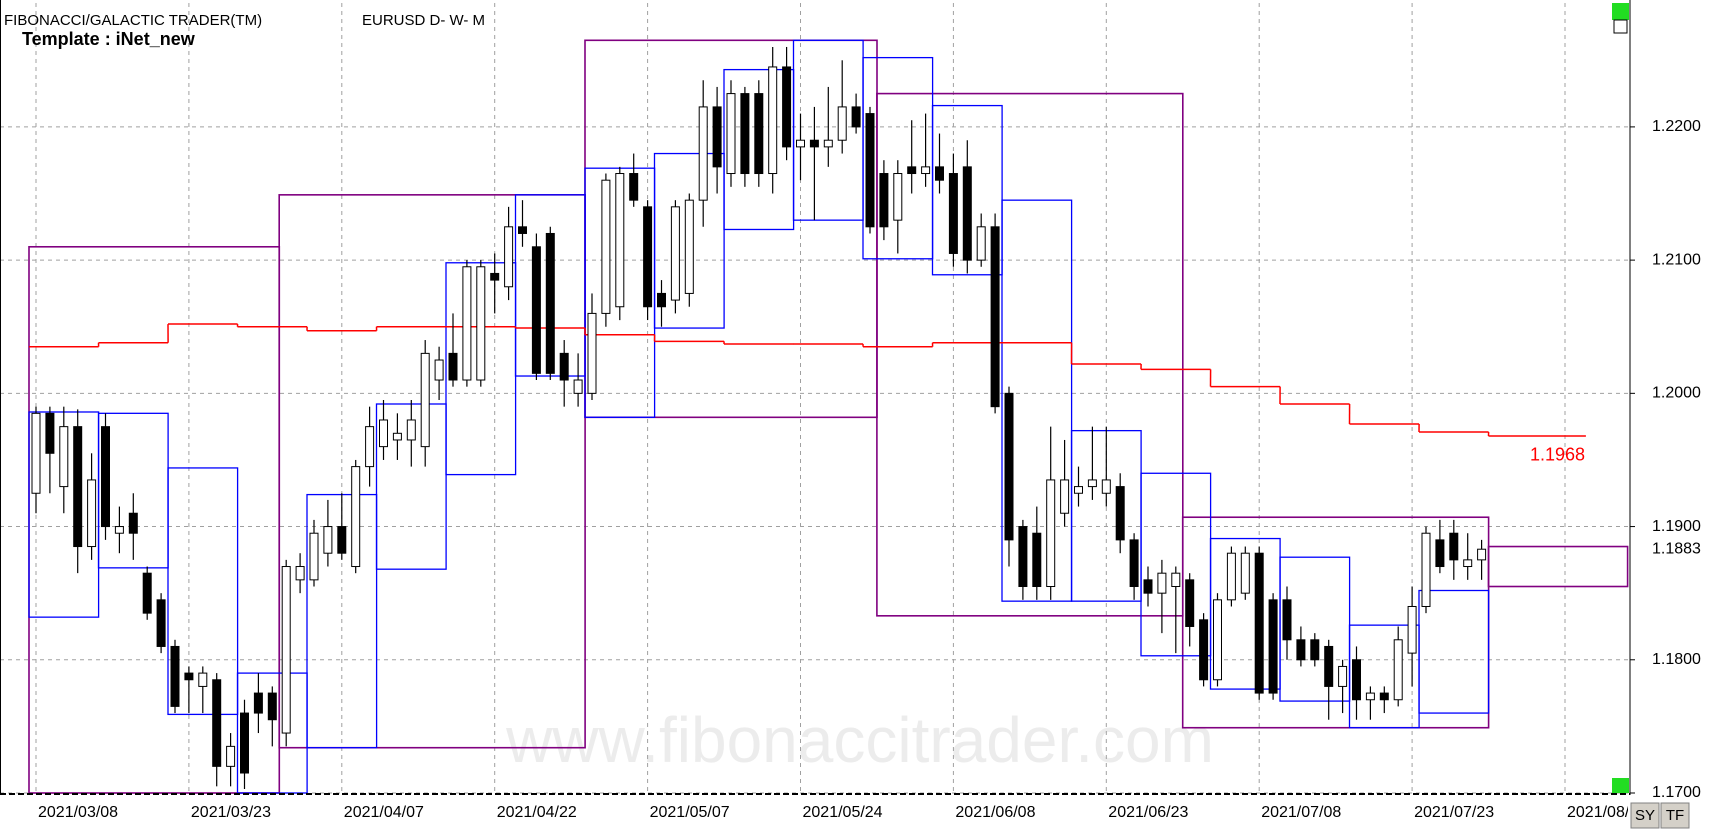  Describe the element at coordinates (78, 812) in the screenshot. I see `x-tick-label: 2021/03/08` at that location.